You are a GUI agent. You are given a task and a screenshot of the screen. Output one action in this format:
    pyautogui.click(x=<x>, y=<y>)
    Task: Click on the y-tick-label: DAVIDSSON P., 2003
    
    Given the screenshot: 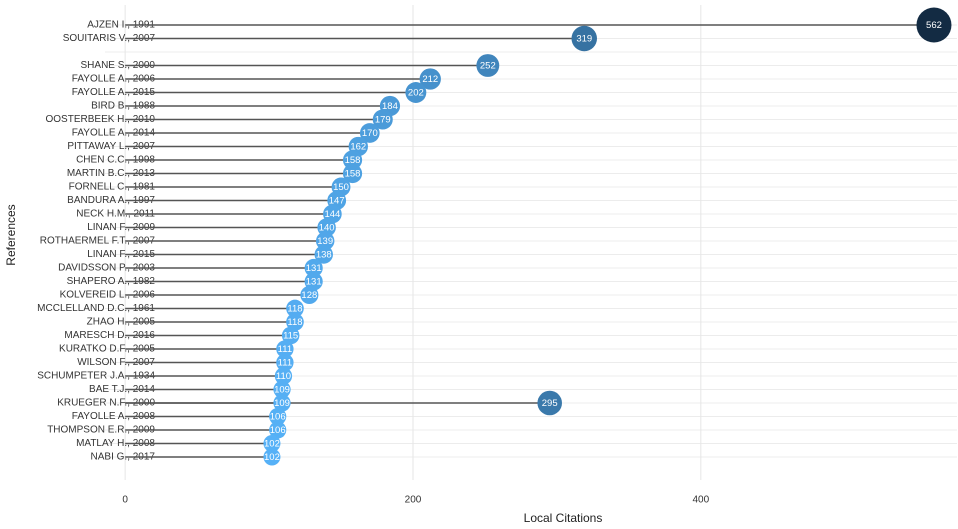 What is the action you would take?
    pyautogui.click(x=106, y=268)
    